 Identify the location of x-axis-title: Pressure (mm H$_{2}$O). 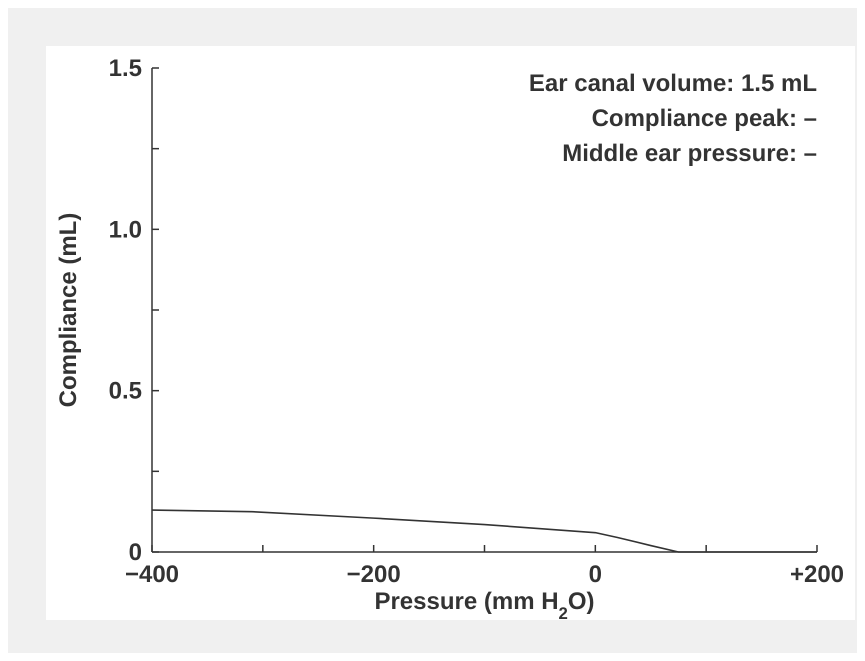
(484, 605).